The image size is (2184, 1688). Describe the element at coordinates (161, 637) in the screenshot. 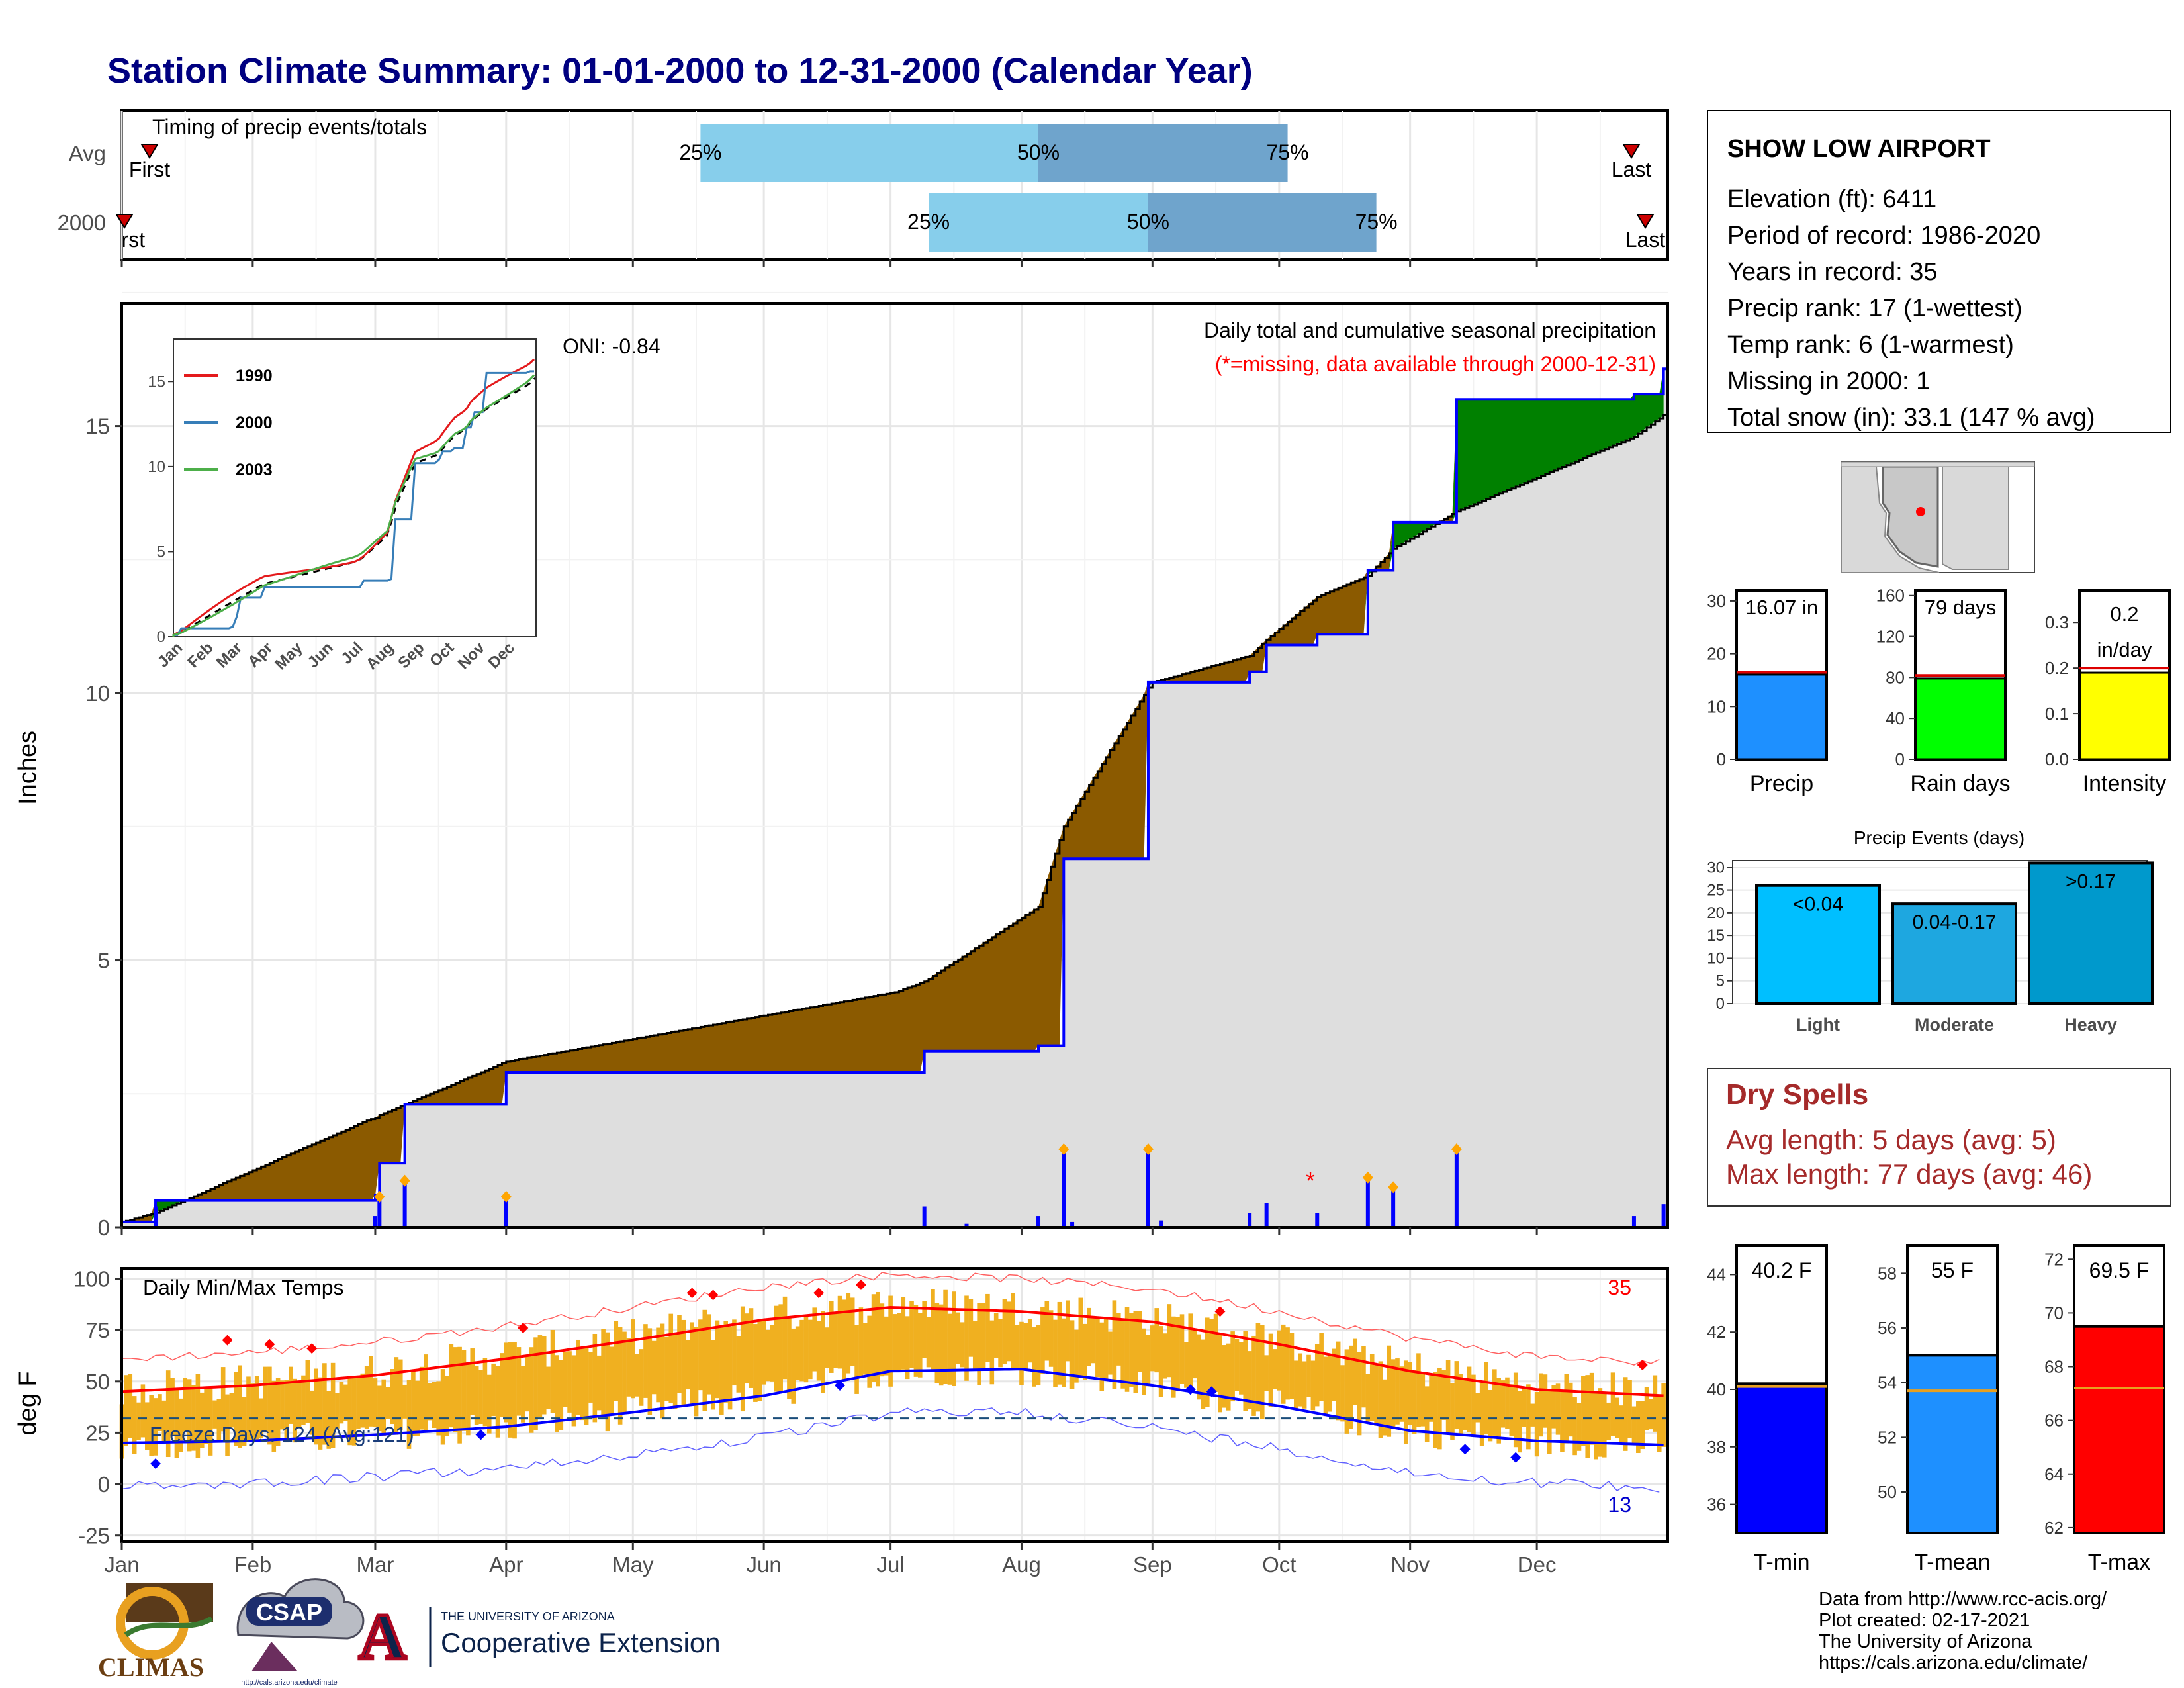

I see `inset-ytick-label-0: 0` at that location.